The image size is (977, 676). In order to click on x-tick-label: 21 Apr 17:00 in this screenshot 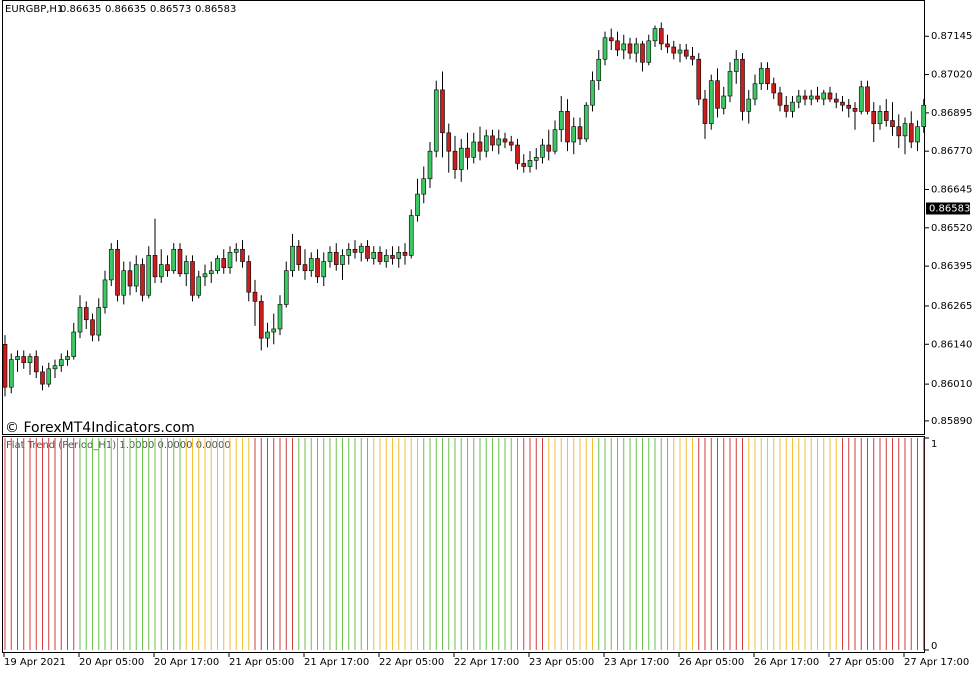, I will do `click(336, 662)`.